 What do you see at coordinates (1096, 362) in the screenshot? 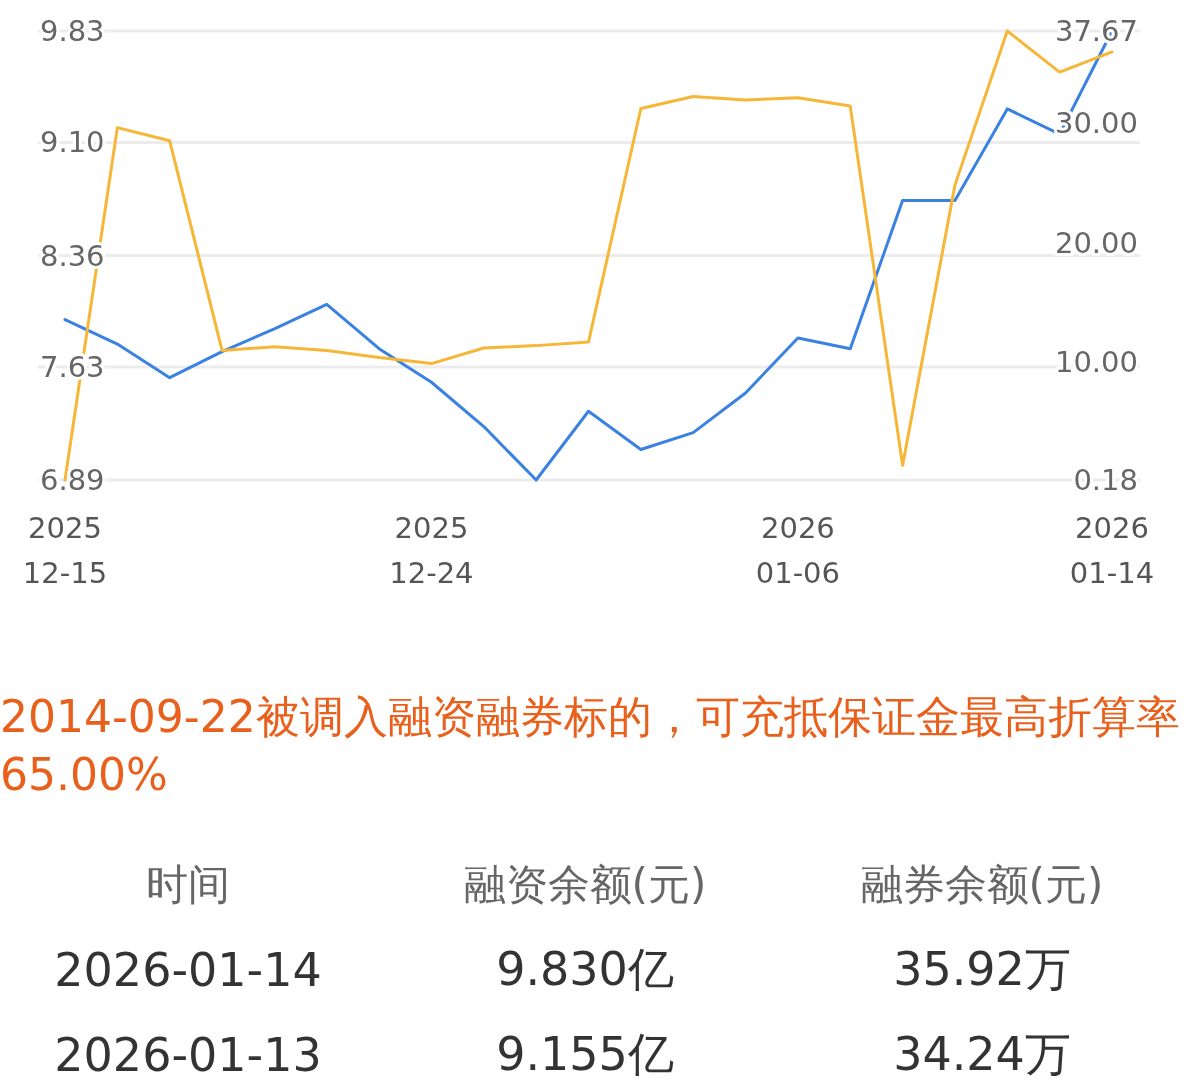
I see `y2-tick-label: 10.00` at bounding box center [1096, 362].